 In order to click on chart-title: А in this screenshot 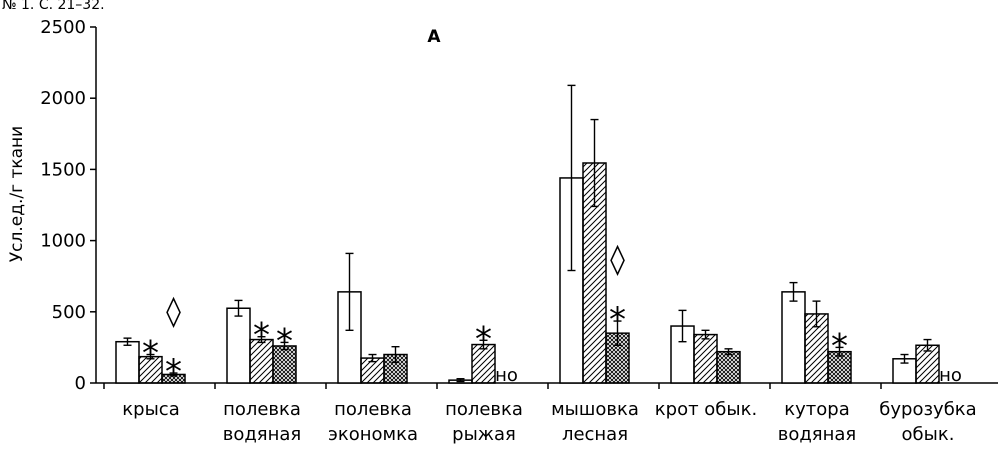, I will do `click(434, 37)`.